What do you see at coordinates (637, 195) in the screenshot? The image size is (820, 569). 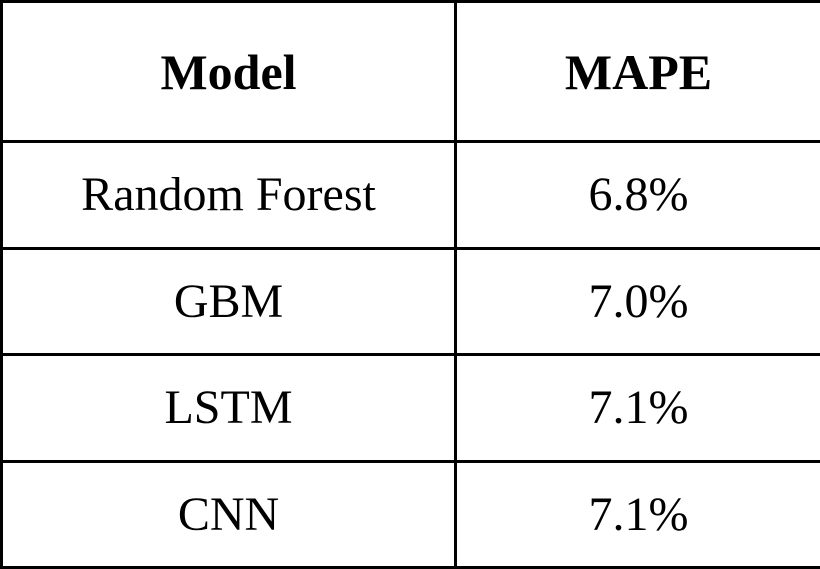 I see `cell-mape: 6.8%` at bounding box center [637, 195].